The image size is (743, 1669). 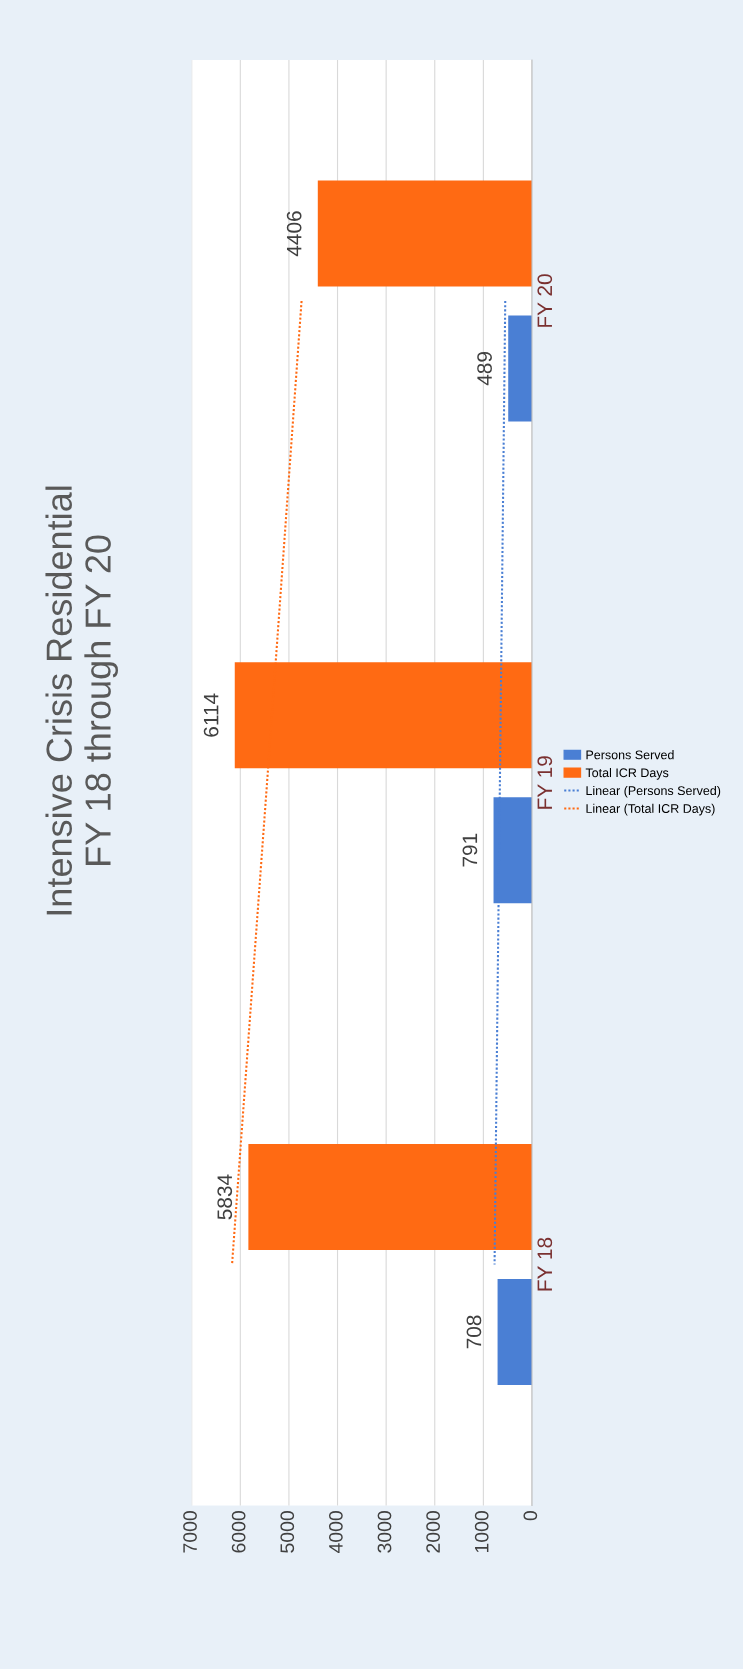 I want to click on data-label: 5834, so click(x=225, y=1197).